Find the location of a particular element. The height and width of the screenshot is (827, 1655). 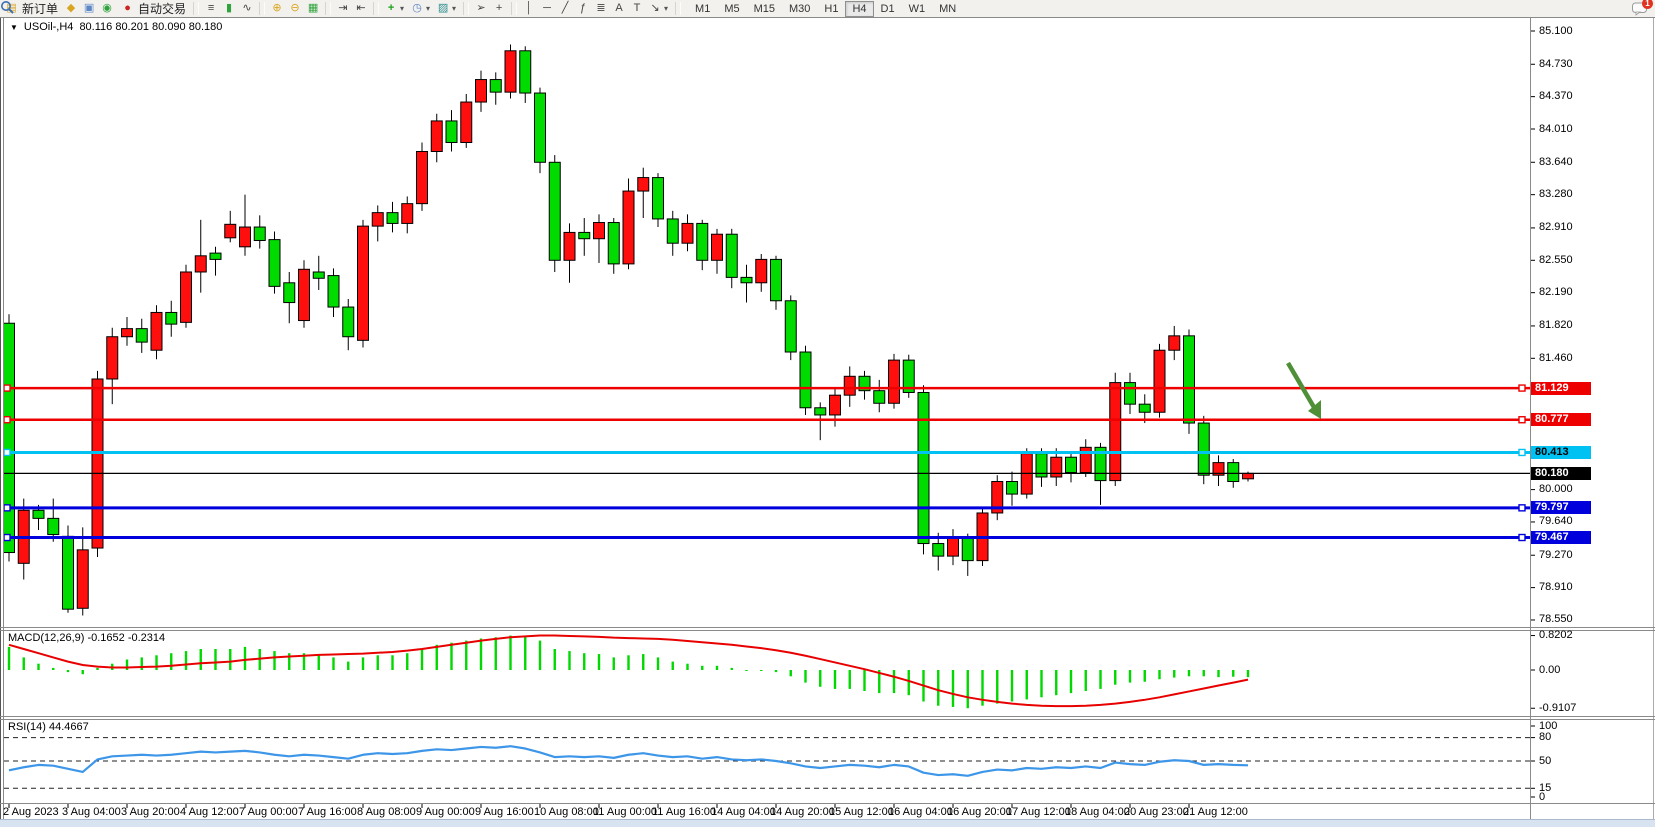

collapse-triangle-icon: ▼ is located at coordinates (14, 27).